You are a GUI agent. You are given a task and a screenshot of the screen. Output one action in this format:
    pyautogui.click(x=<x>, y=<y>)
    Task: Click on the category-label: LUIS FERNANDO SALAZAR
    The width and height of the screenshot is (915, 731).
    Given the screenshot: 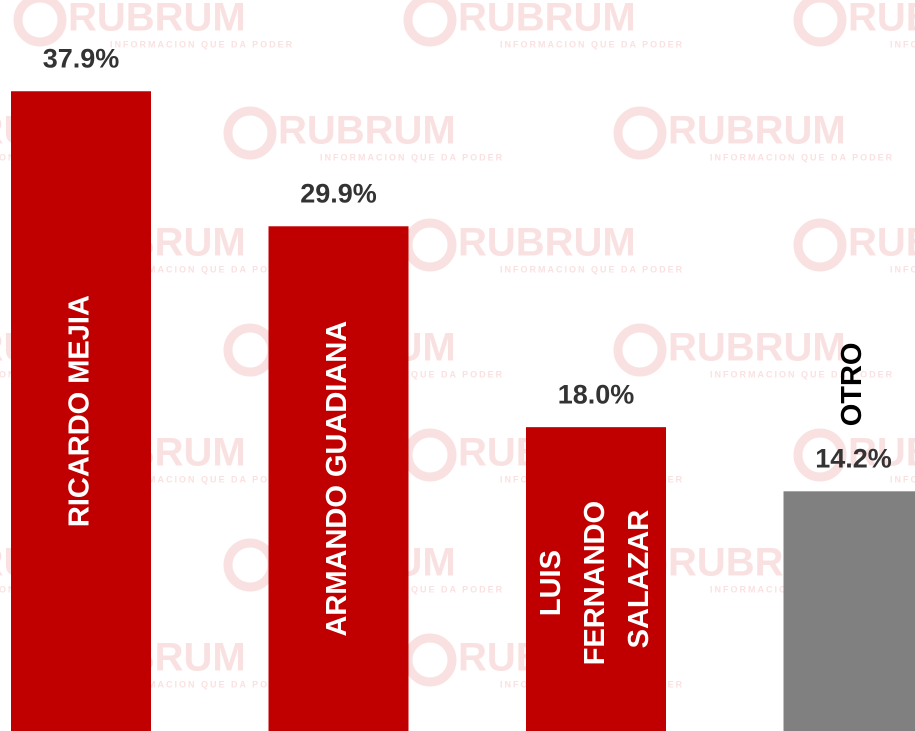 What is the action you would take?
    pyautogui.click(x=595, y=579)
    